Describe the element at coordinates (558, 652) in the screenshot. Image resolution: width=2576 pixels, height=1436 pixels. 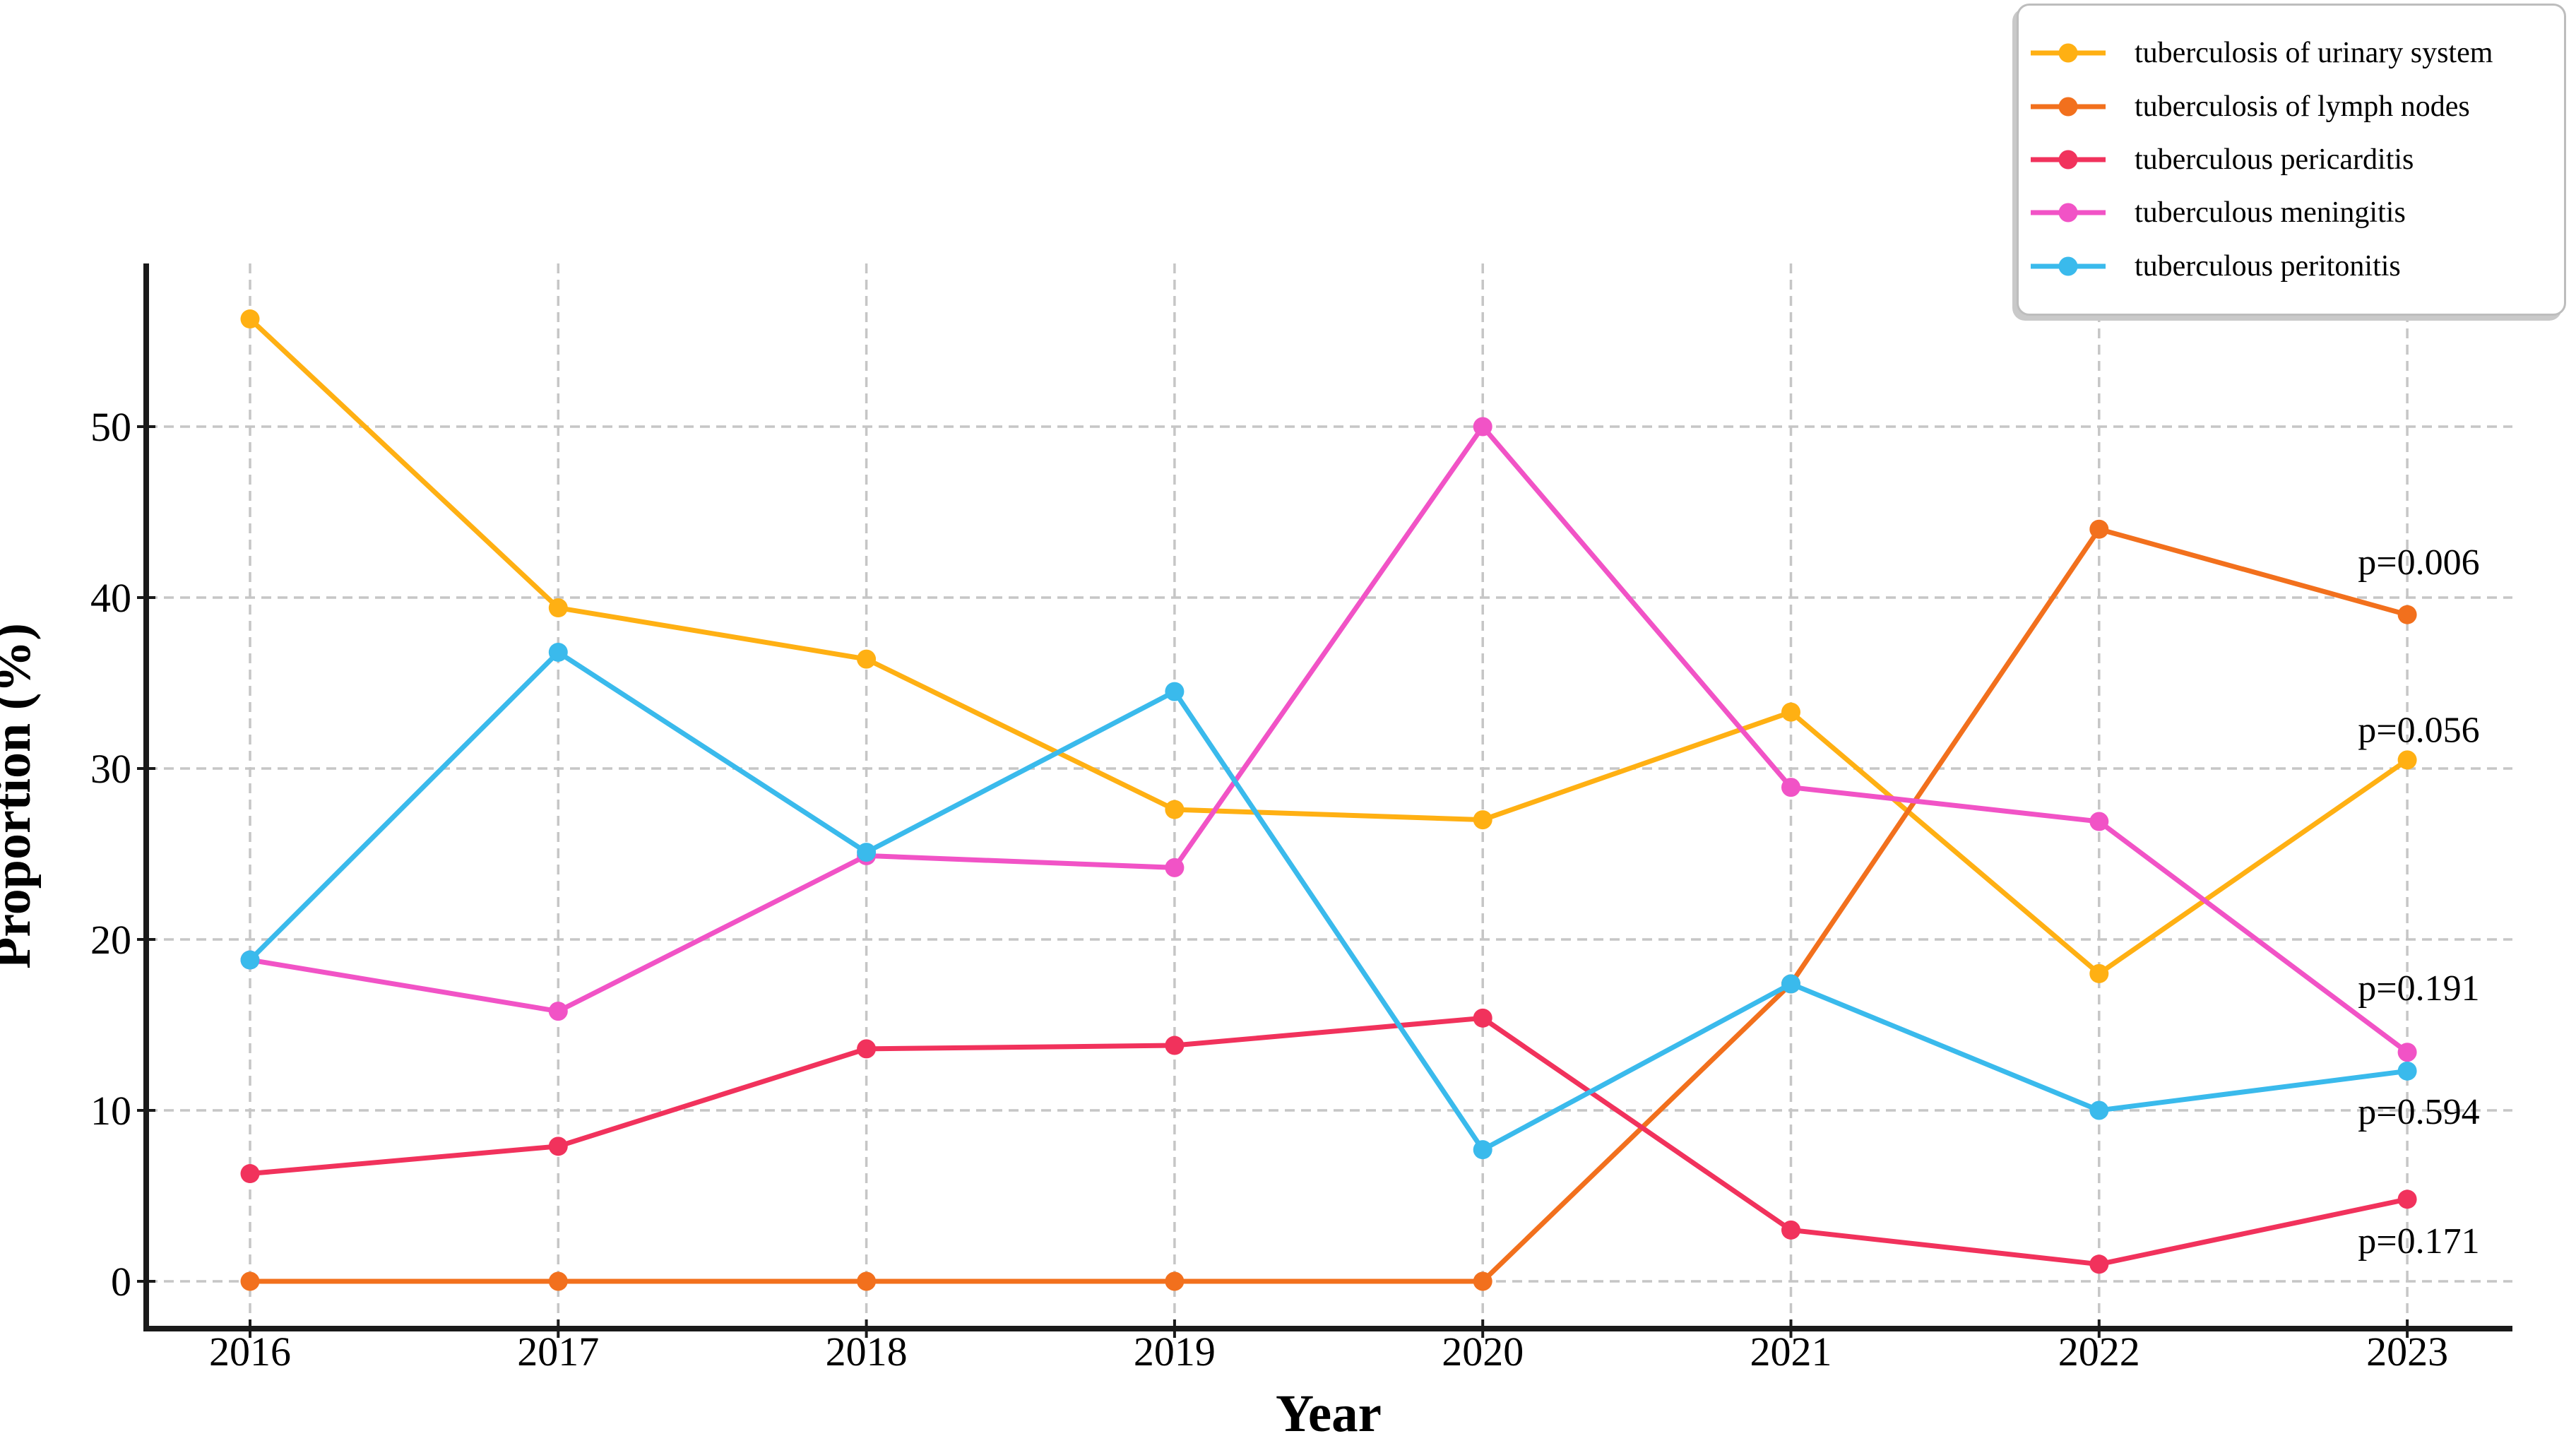
I see `data-point-s4-2017` at that location.